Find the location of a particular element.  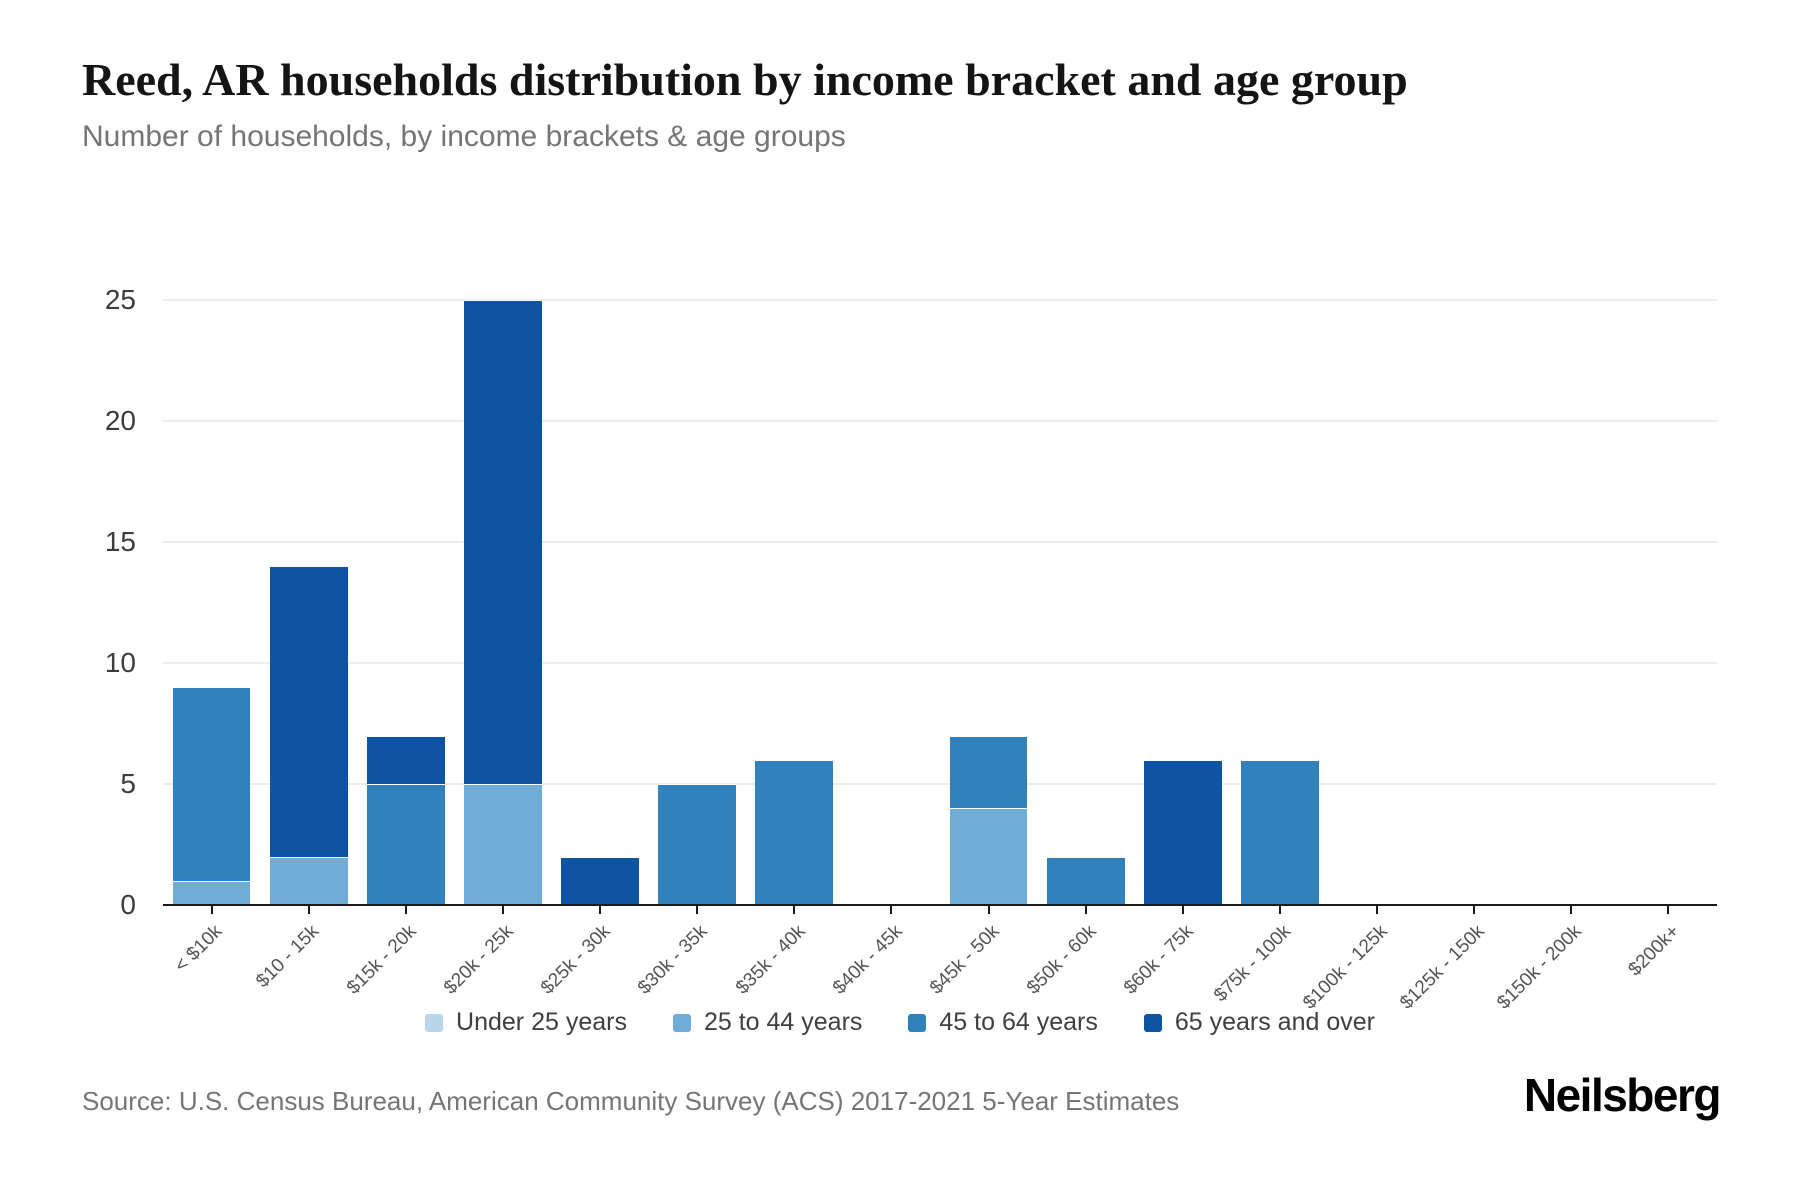

category-slot: $100k - 125k is located at coordinates (1362, 657).